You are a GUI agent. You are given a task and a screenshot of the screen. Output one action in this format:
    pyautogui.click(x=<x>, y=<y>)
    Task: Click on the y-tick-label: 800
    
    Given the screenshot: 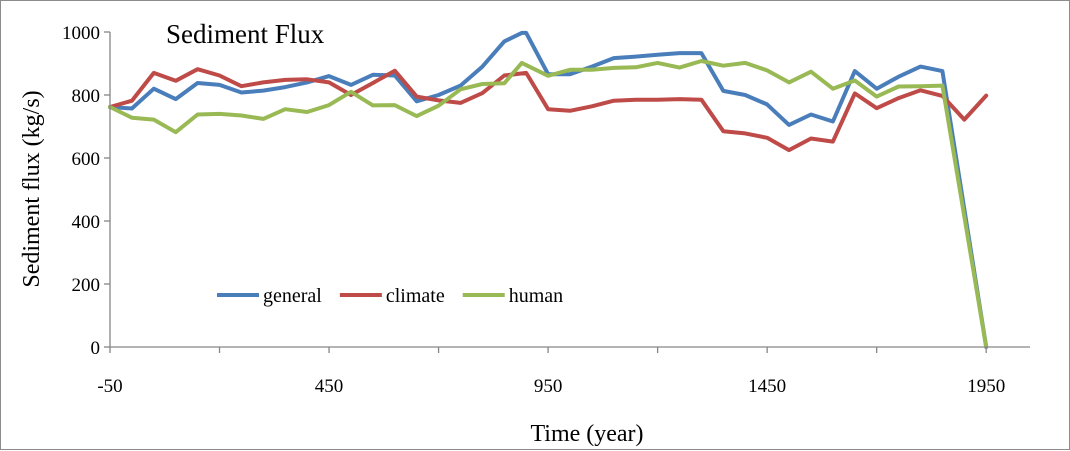 What is the action you would take?
    pyautogui.click(x=86, y=96)
    